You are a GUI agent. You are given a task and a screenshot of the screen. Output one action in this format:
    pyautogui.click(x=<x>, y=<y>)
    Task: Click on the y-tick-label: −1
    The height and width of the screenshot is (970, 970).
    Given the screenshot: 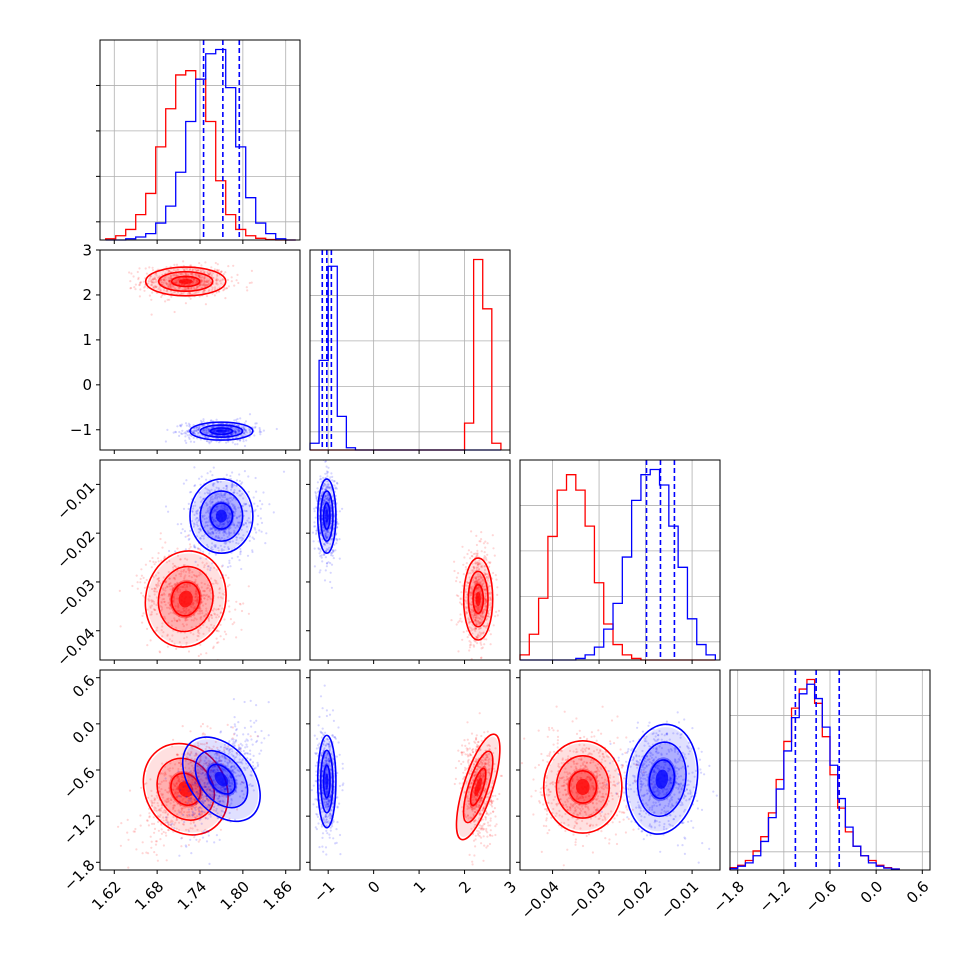 What is the action you would take?
    pyautogui.click(x=81, y=430)
    